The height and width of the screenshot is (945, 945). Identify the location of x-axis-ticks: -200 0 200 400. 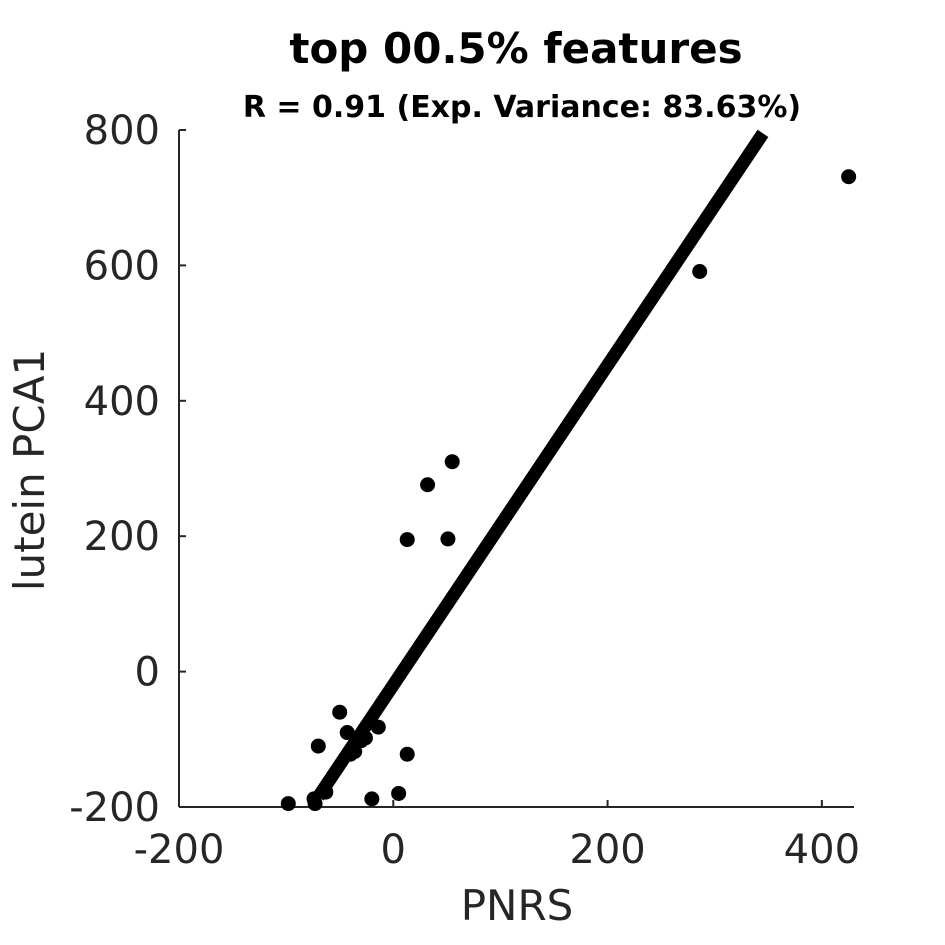
(497, 836).